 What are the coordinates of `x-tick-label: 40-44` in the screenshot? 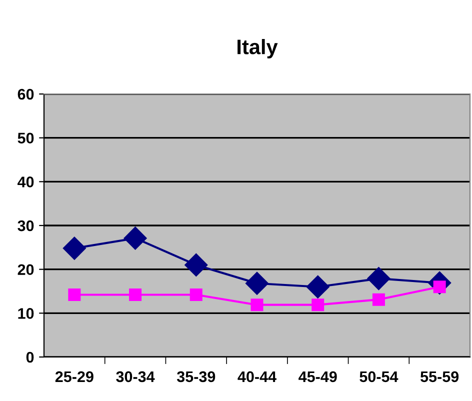 It's located at (257, 376).